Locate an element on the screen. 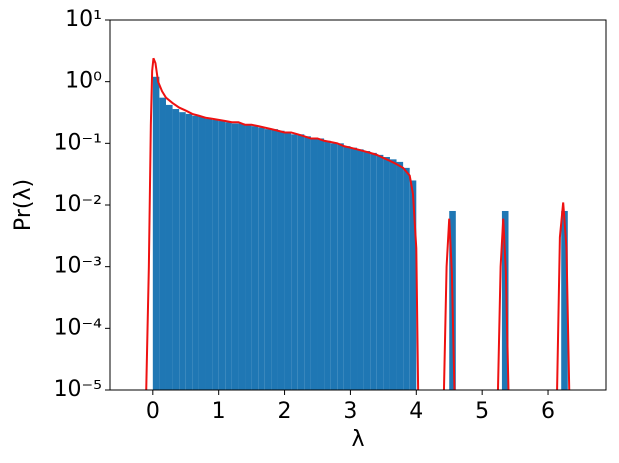 The width and height of the screenshot is (619, 463). x-tick-label: 4 is located at coordinates (416, 411).